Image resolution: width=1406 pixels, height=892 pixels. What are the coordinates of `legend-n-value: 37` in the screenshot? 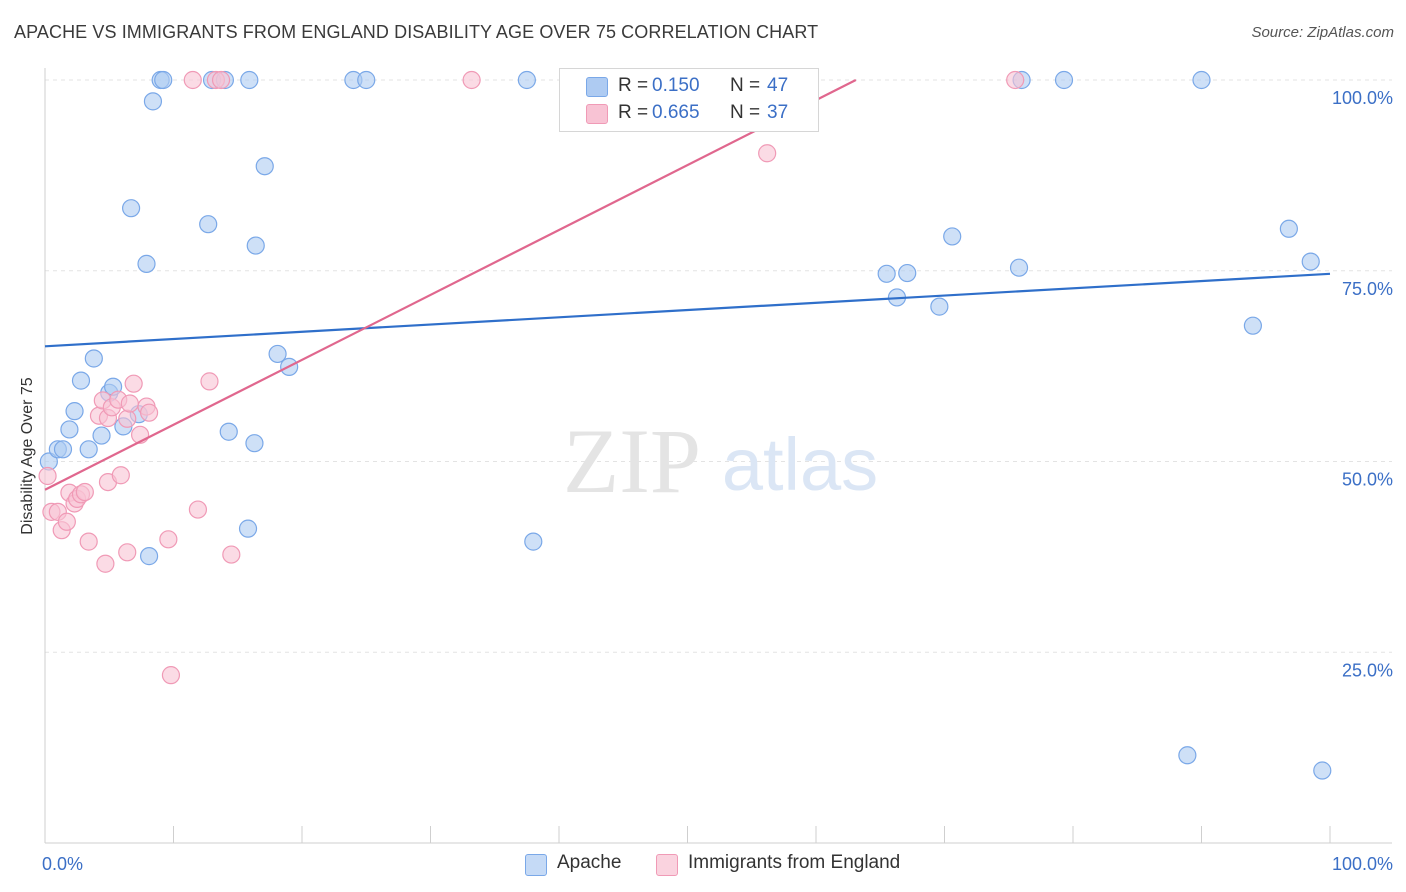 It's located at (778, 112).